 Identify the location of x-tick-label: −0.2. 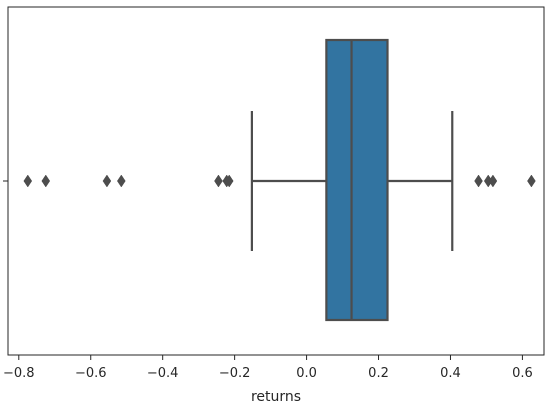
(235, 373).